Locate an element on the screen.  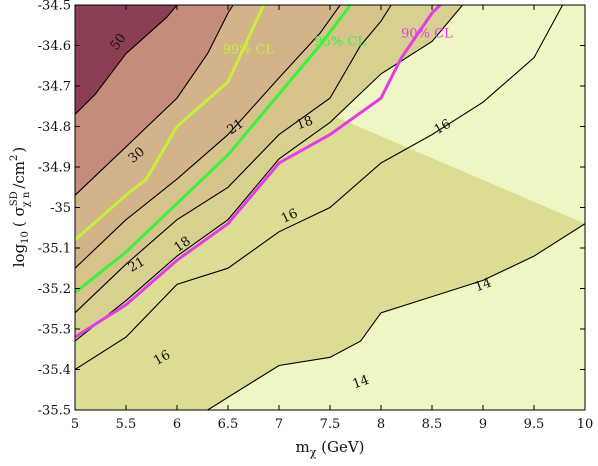
contour-label-5: 18 is located at coordinates (305, 123).